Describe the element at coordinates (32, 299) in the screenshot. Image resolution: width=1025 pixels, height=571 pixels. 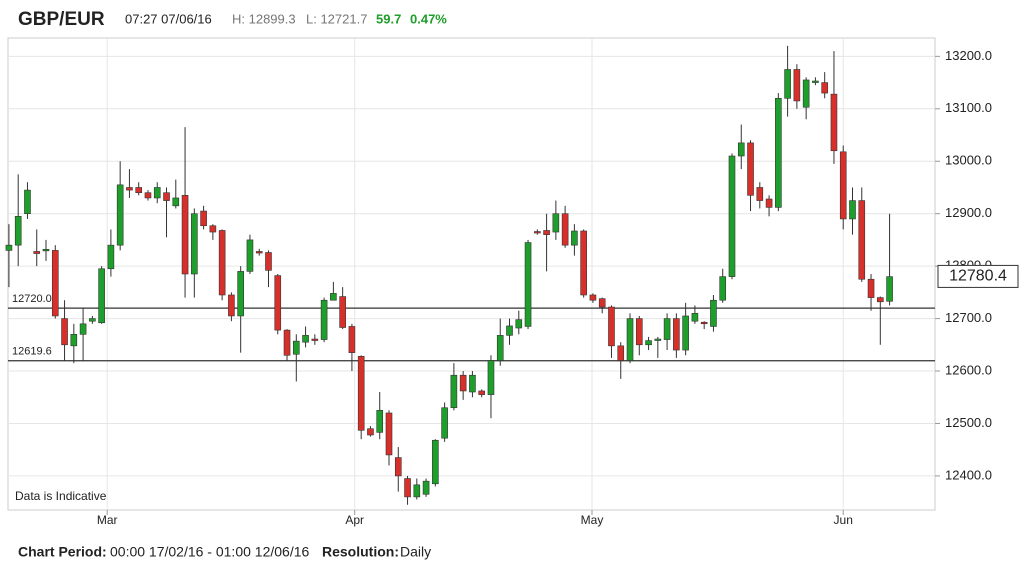
I see `reference-label: 12720.0` at that location.